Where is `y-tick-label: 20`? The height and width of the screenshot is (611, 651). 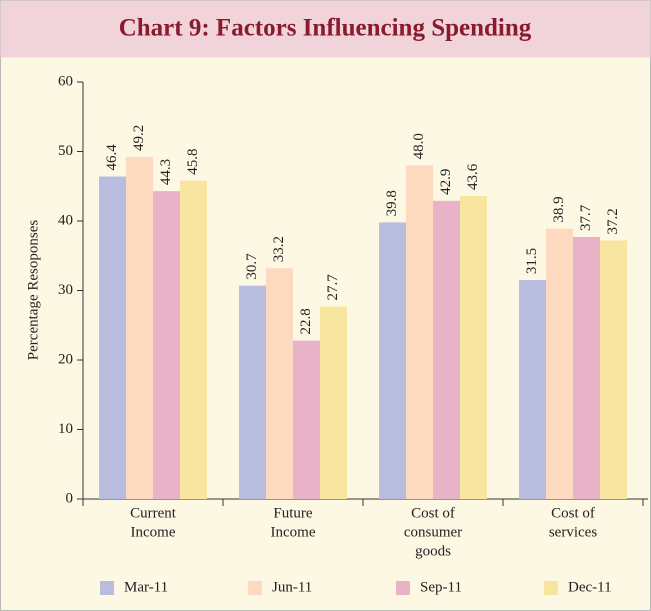 y-tick-label: 20 is located at coordinates (65, 359).